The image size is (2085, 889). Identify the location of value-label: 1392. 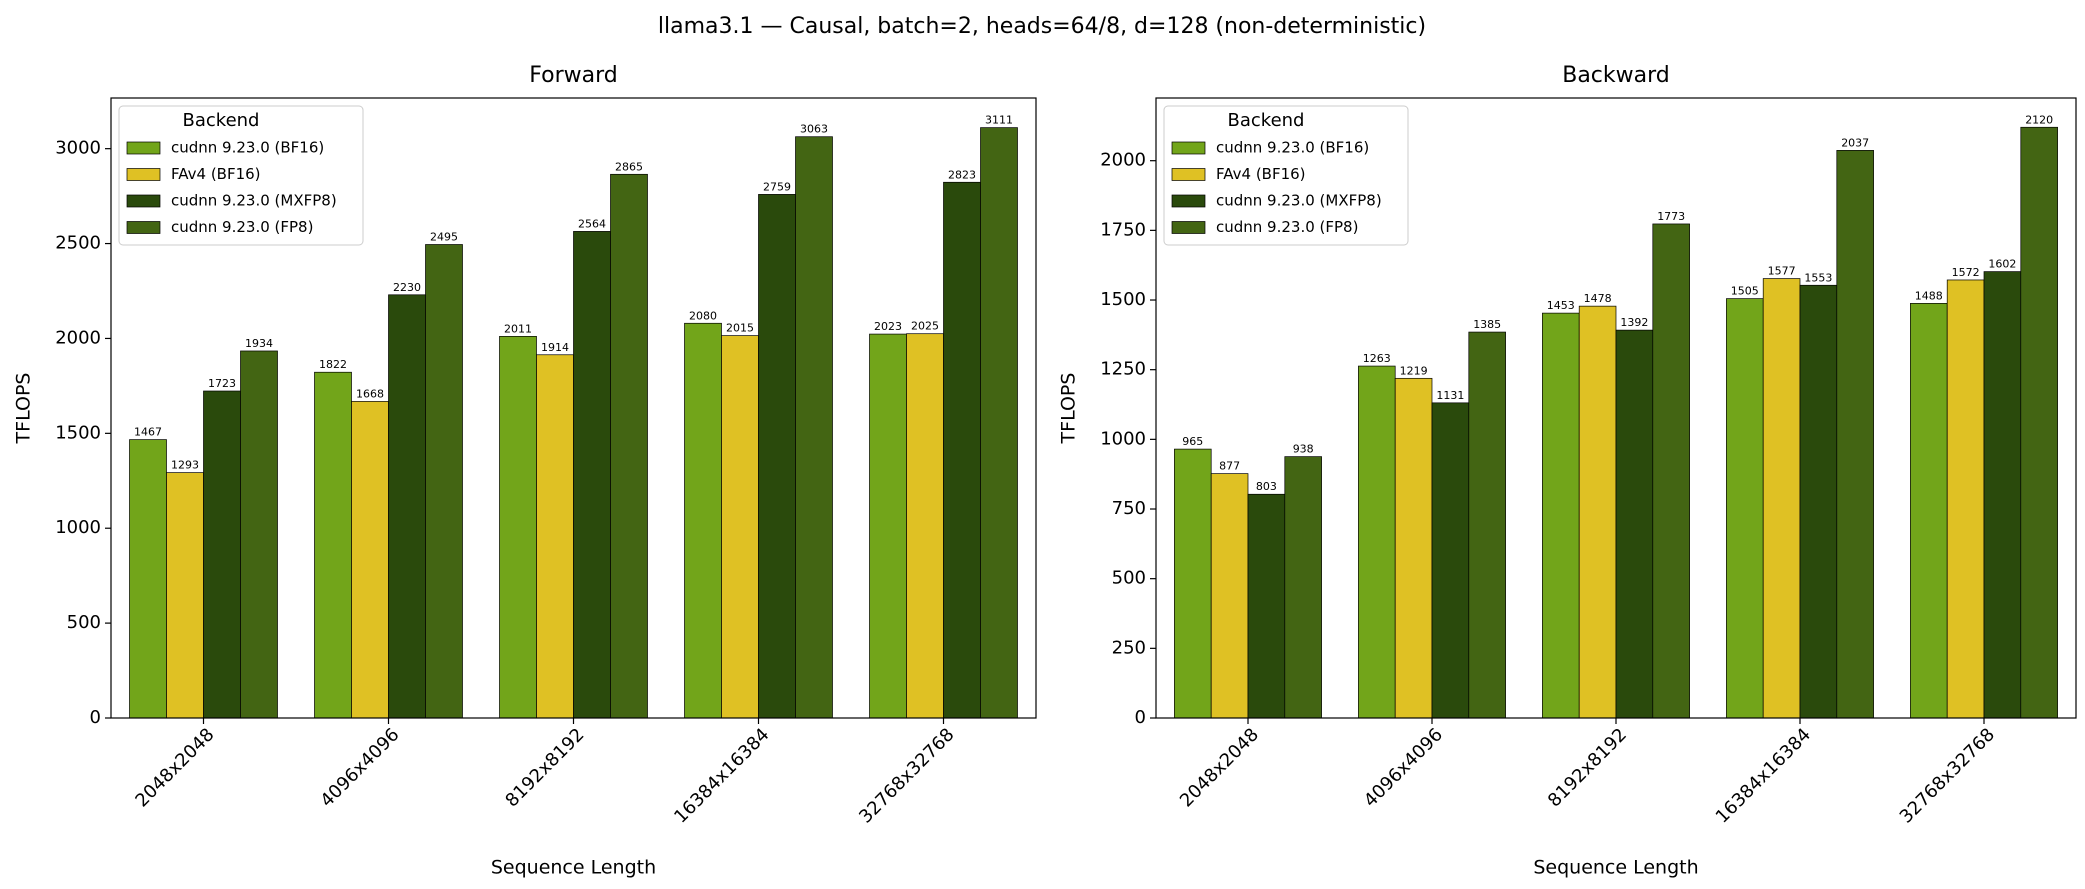
(1634, 322).